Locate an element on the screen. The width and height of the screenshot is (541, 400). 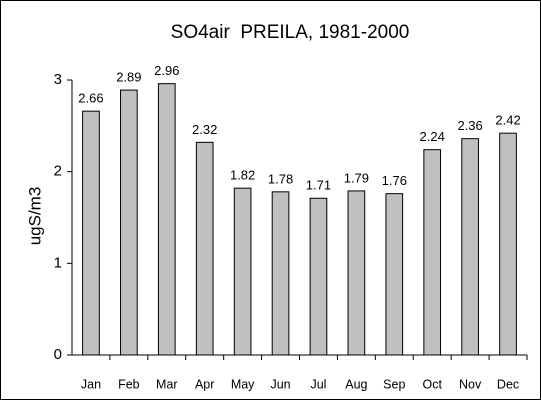
value-label: 1.71 is located at coordinates (318, 185).